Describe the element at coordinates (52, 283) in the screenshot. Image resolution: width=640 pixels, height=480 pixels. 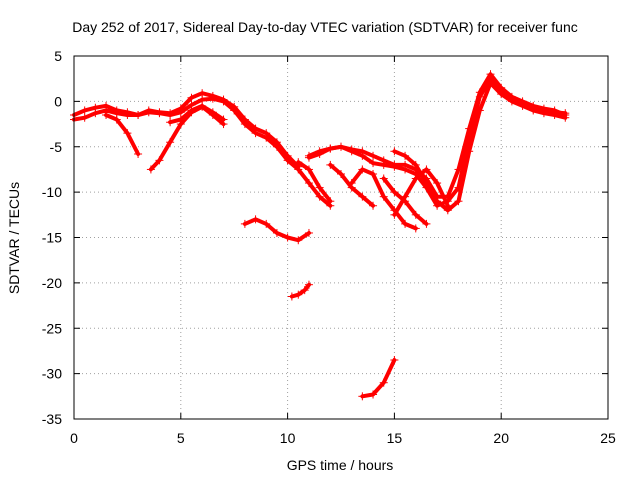
I see `y-tick-label: -20` at that location.